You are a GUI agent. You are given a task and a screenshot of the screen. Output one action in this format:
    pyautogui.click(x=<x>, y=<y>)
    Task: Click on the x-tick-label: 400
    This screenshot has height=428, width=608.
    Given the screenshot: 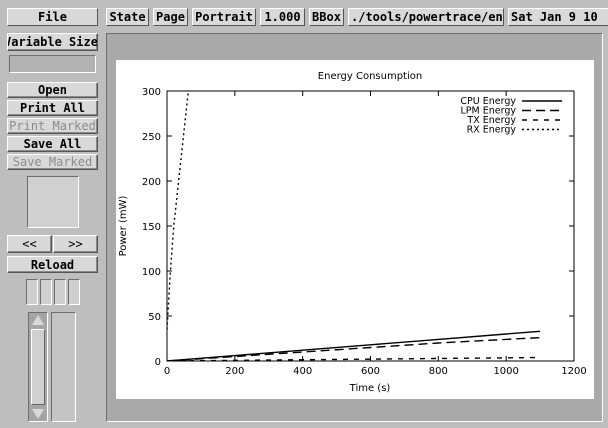 What is the action you would take?
    pyautogui.click(x=302, y=371)
    